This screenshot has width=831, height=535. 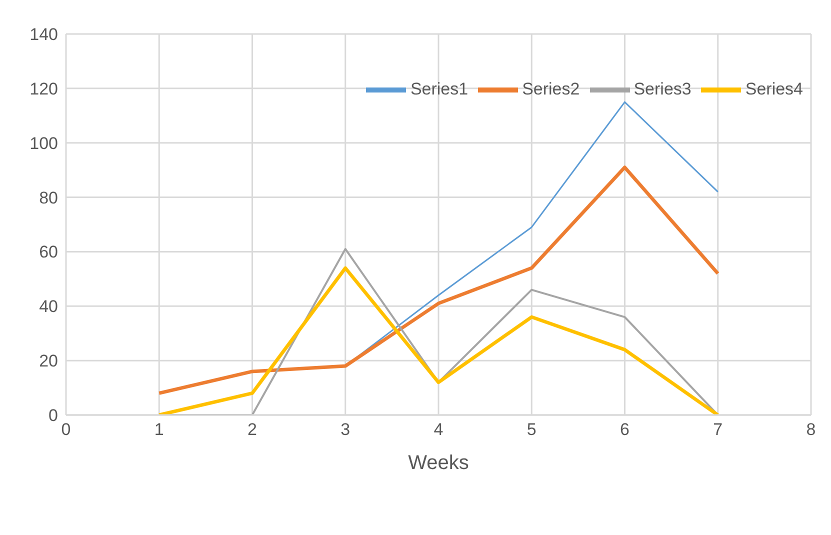 What do you see at coordinates (53, 416) in the screenshot?
I see `y-tick-label: 0` at bounding box center [53, 416].